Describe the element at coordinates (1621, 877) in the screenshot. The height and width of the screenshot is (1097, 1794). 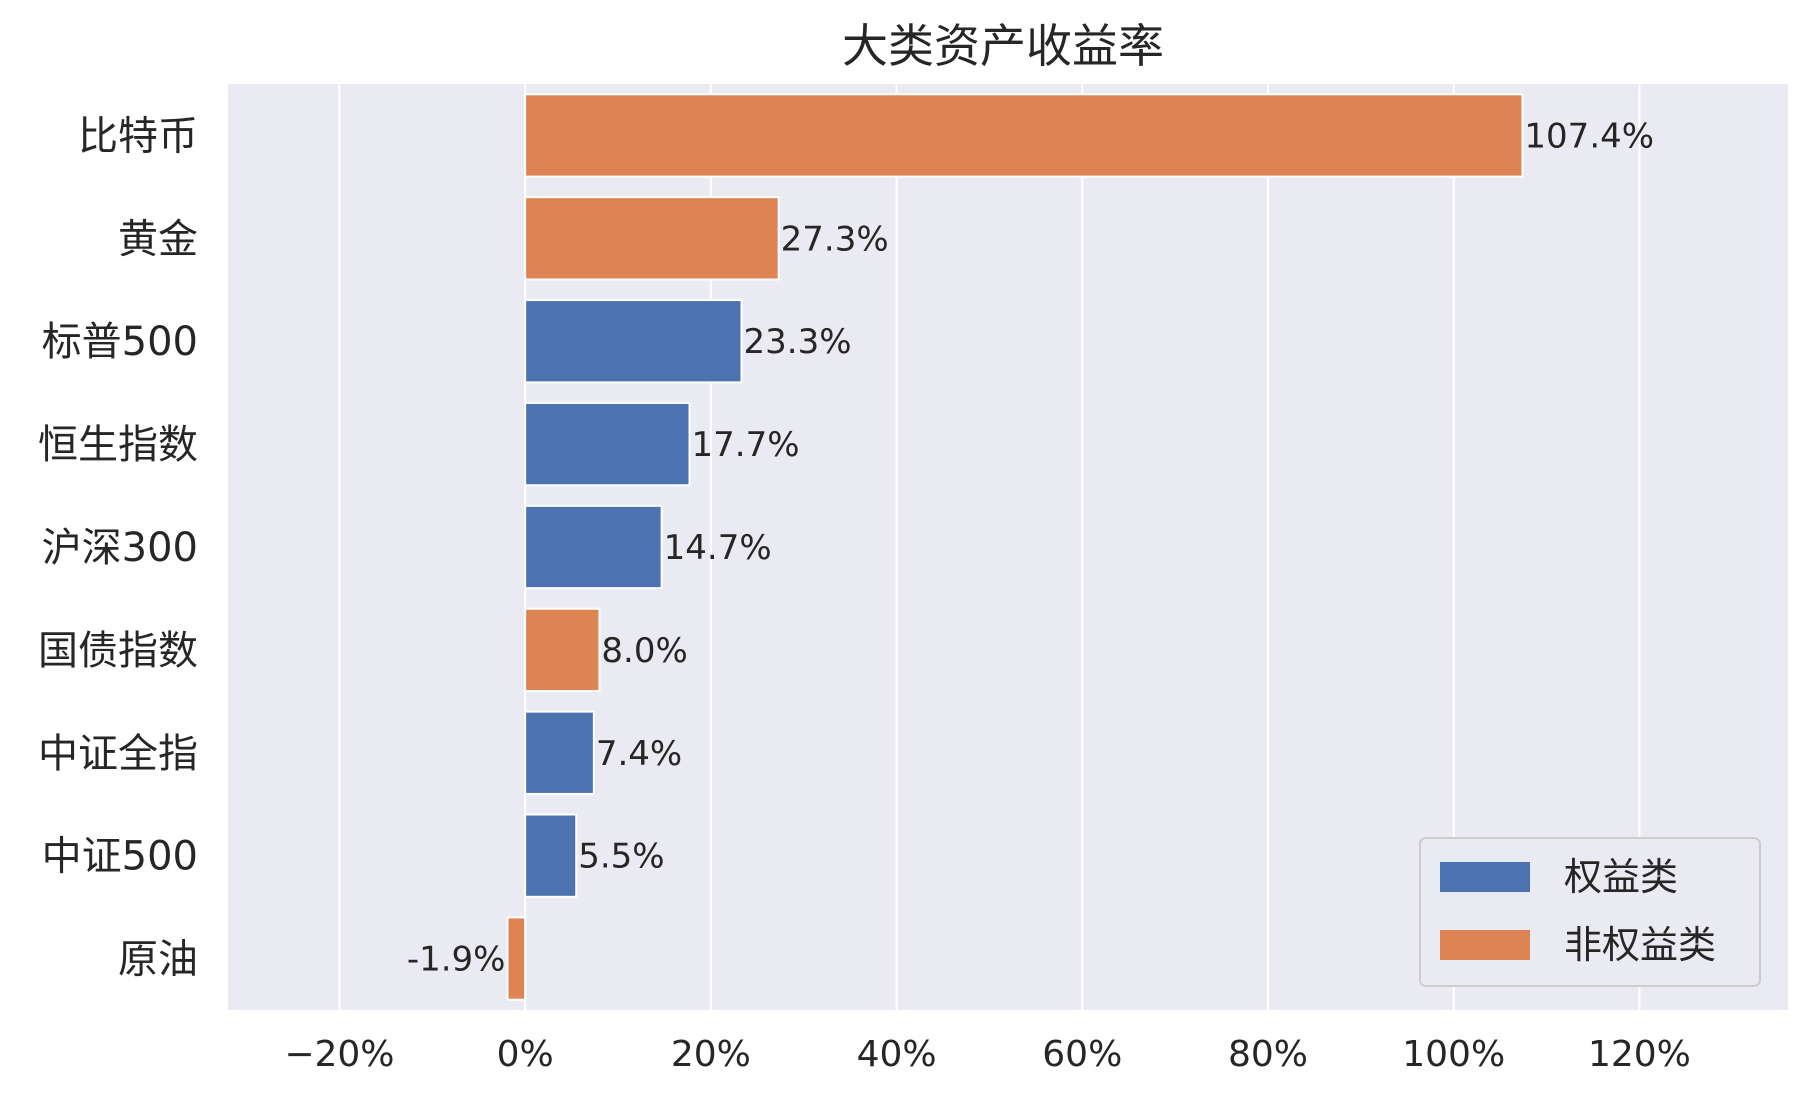
I see `legend-label-equity: 权益类` at that location.